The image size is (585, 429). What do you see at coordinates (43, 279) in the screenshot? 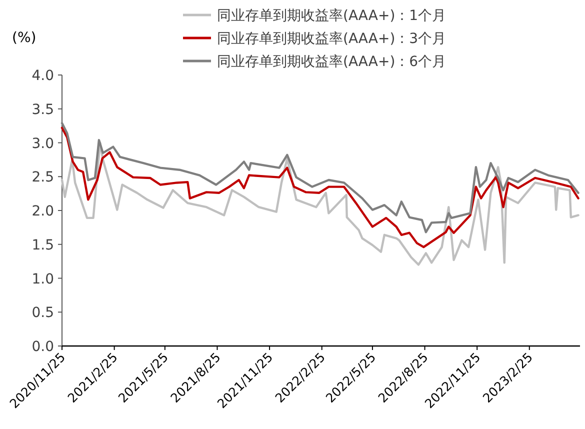
I see `y-tick-label: 1.0` at bounding box center [43, 279].